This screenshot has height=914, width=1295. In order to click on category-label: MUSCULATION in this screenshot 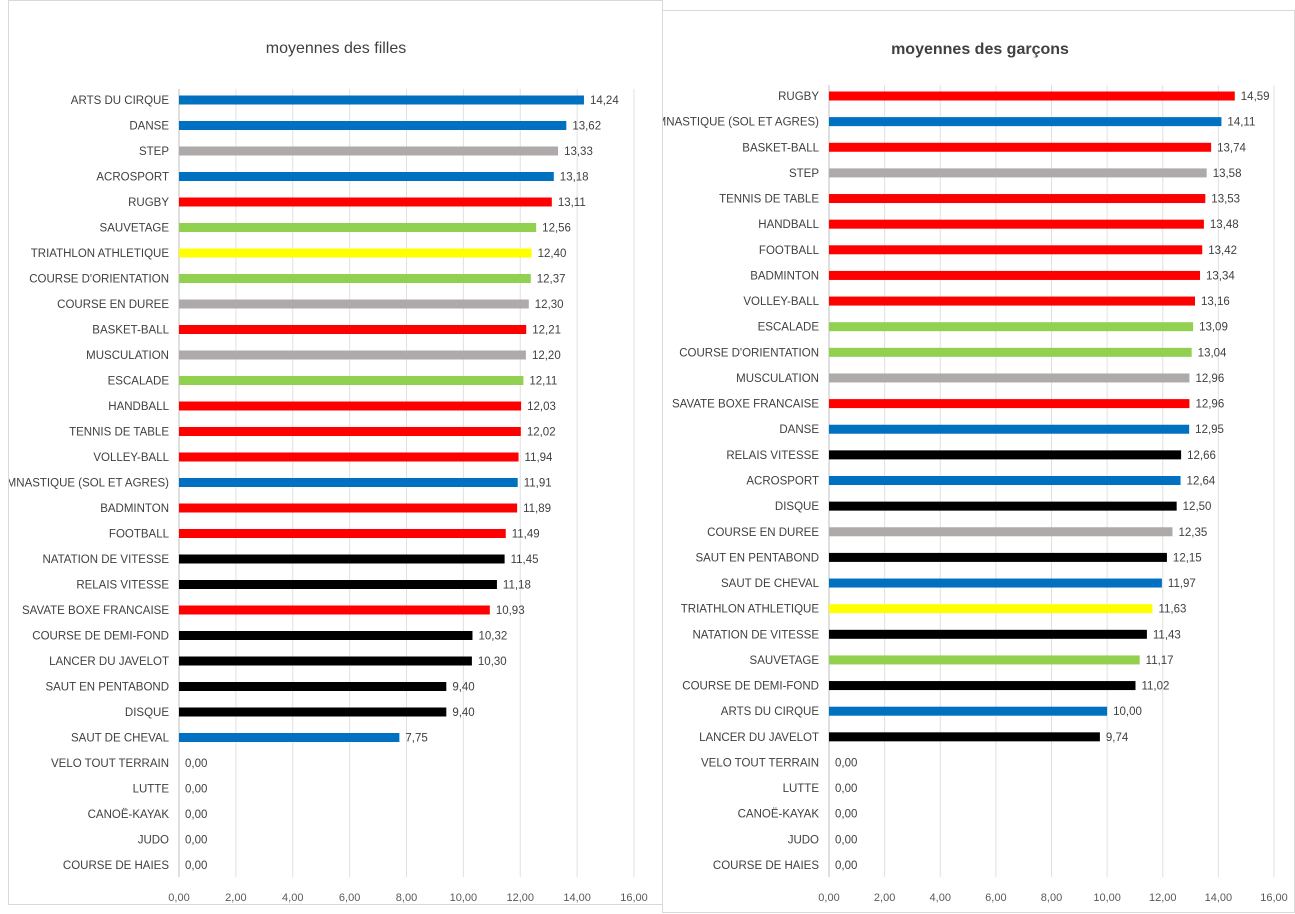, I will do `click(777, 379)`.